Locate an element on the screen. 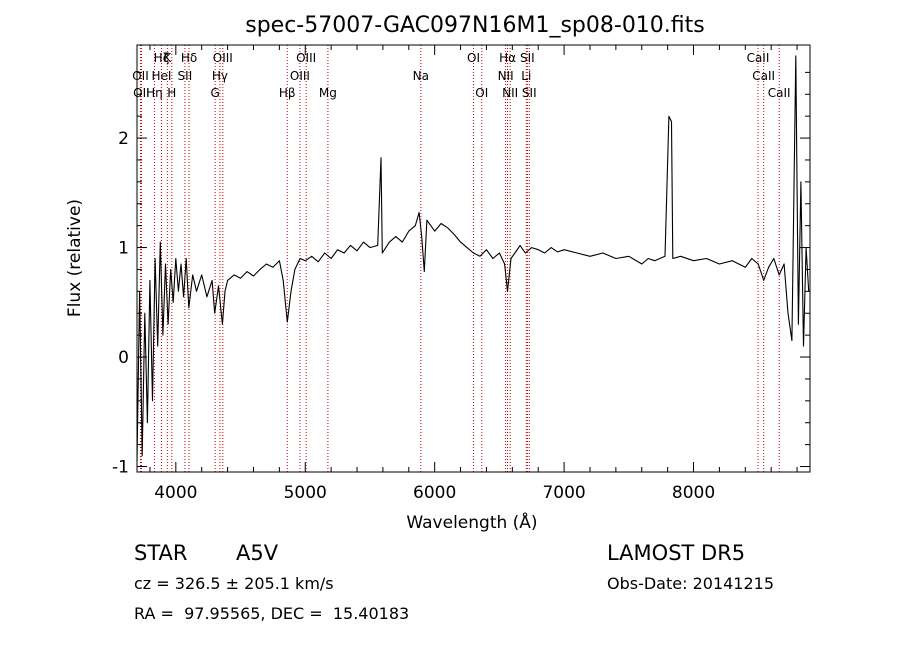 The width and height of the screenshot is (900, 649). spectral-line-label: Hα is located at coordinates (507, 58).